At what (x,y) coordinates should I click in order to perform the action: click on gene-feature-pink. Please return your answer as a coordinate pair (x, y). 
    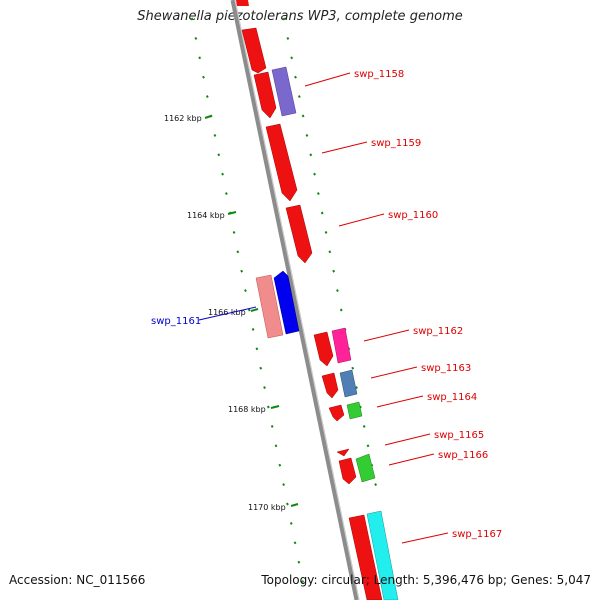
    Looking at the image, I should click on (269, 306).